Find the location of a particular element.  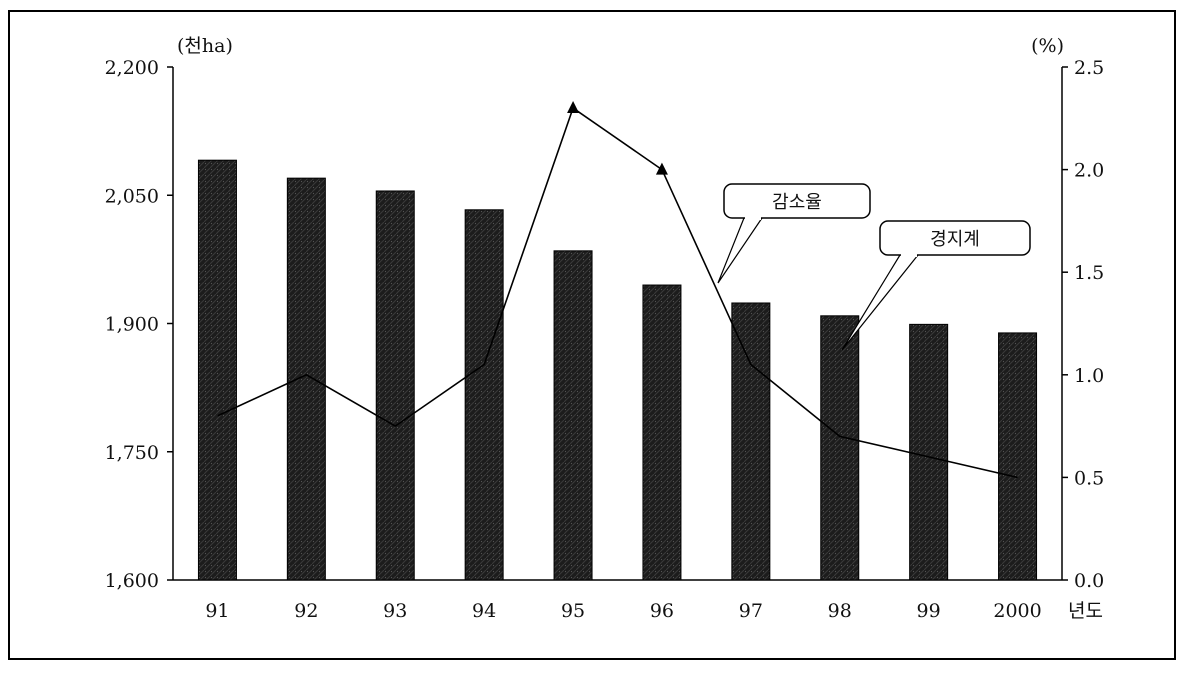

x-ticks-group: 91 92 93 94 95 96 97 98 99 2000 is located at coordinates (623, 611).